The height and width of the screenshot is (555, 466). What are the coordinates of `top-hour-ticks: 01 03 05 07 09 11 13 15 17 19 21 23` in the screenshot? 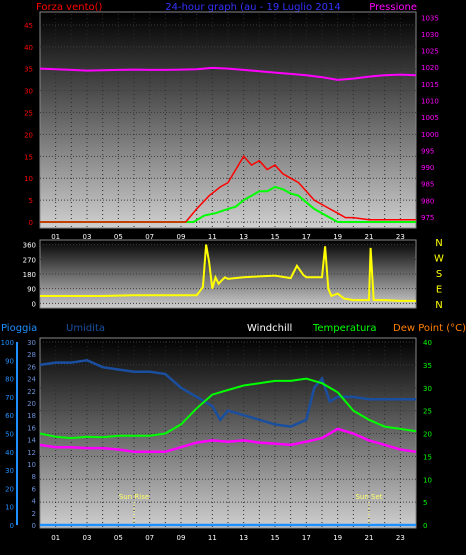 It's located at (228, 237).